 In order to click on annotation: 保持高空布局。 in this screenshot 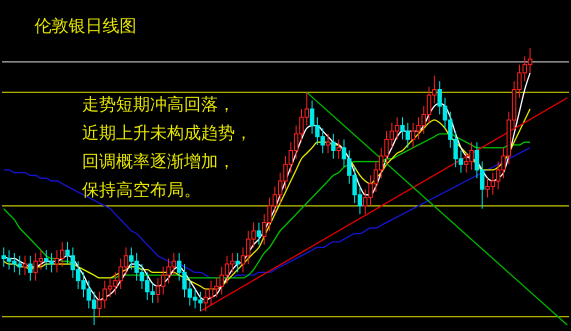, I will do `click(141, 190)`.